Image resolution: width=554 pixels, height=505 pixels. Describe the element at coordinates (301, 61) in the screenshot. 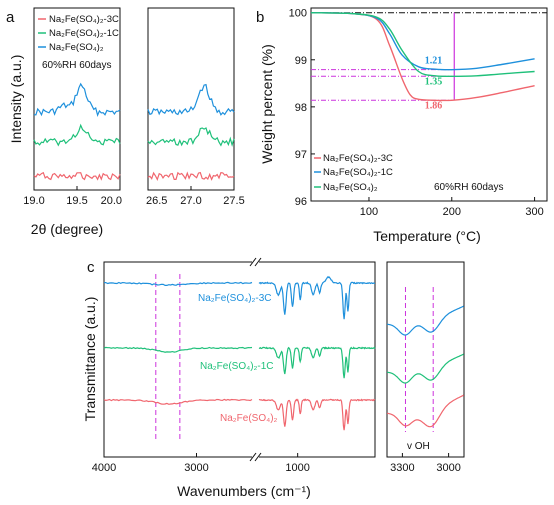

I see `panel-b-ytick-label: 99` at that location.